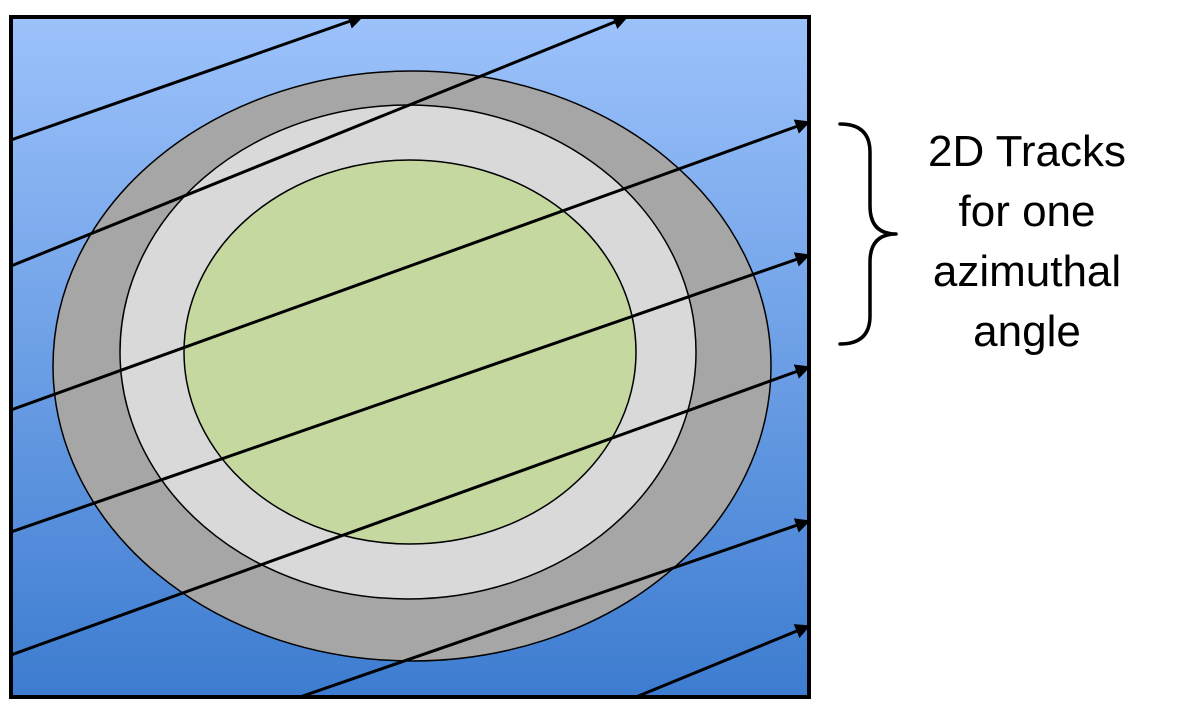  What do you see at coordinates (1027, 241) in the screenshot?
I see `tracks-label: 2D Tracks for one azimuthal angle` at bounding box center [1027, 241].